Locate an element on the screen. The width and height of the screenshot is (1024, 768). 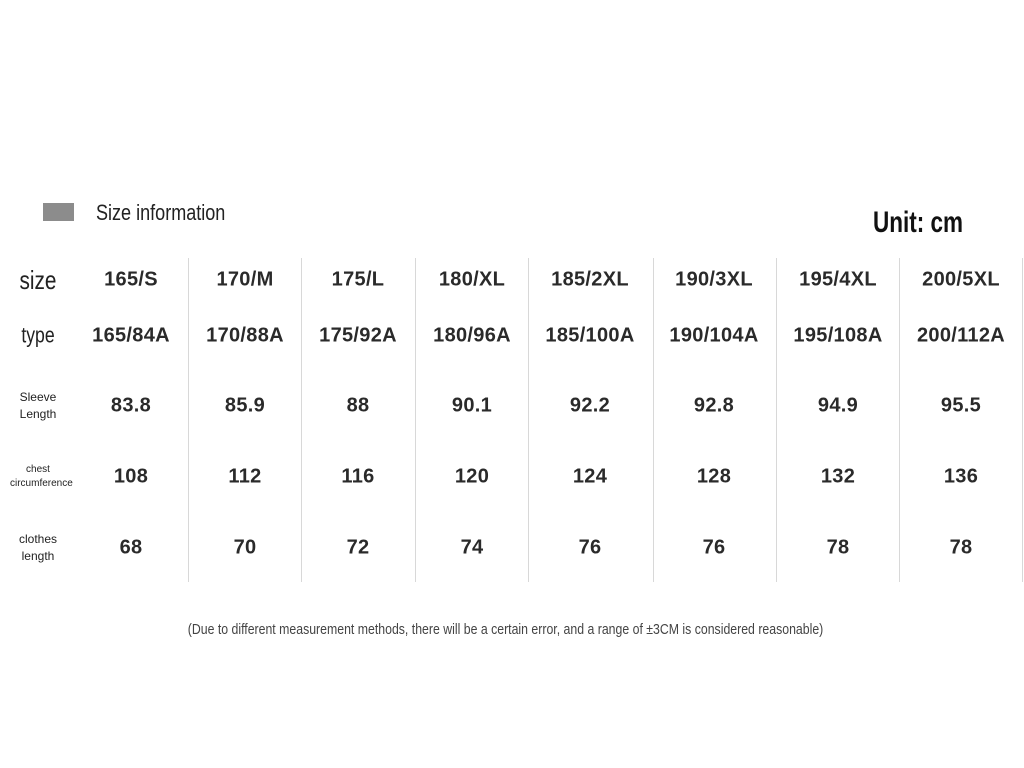
cell: 185/2XL is located at coordinates (590, 279).